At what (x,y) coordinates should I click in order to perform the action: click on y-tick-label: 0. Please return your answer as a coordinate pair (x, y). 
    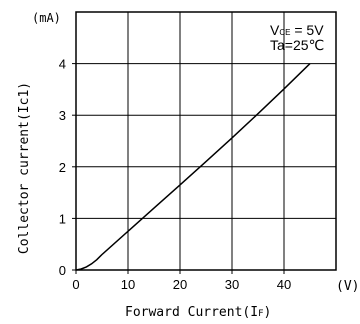
    Looking at the image, I should click on (62, 270).